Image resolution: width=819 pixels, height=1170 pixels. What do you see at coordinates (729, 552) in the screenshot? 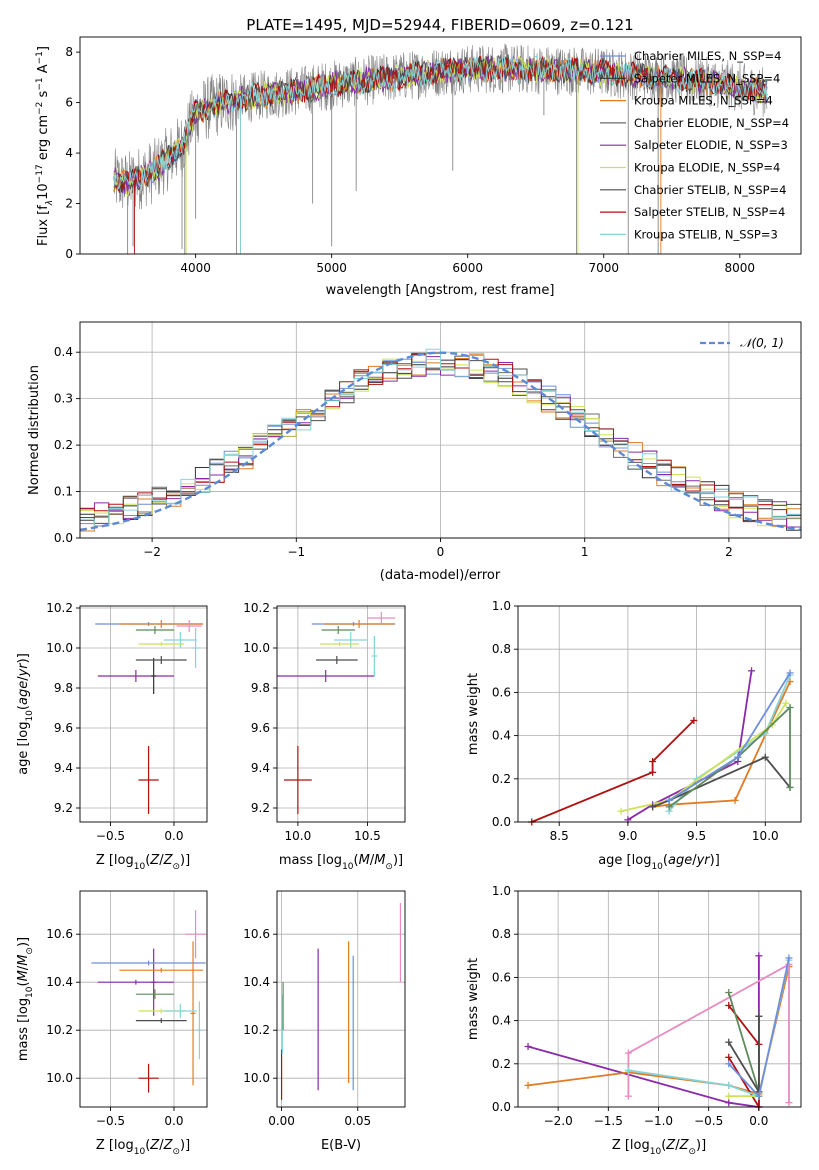
I see `p2-xtick-label: 2` at bounding box center [729, 552].